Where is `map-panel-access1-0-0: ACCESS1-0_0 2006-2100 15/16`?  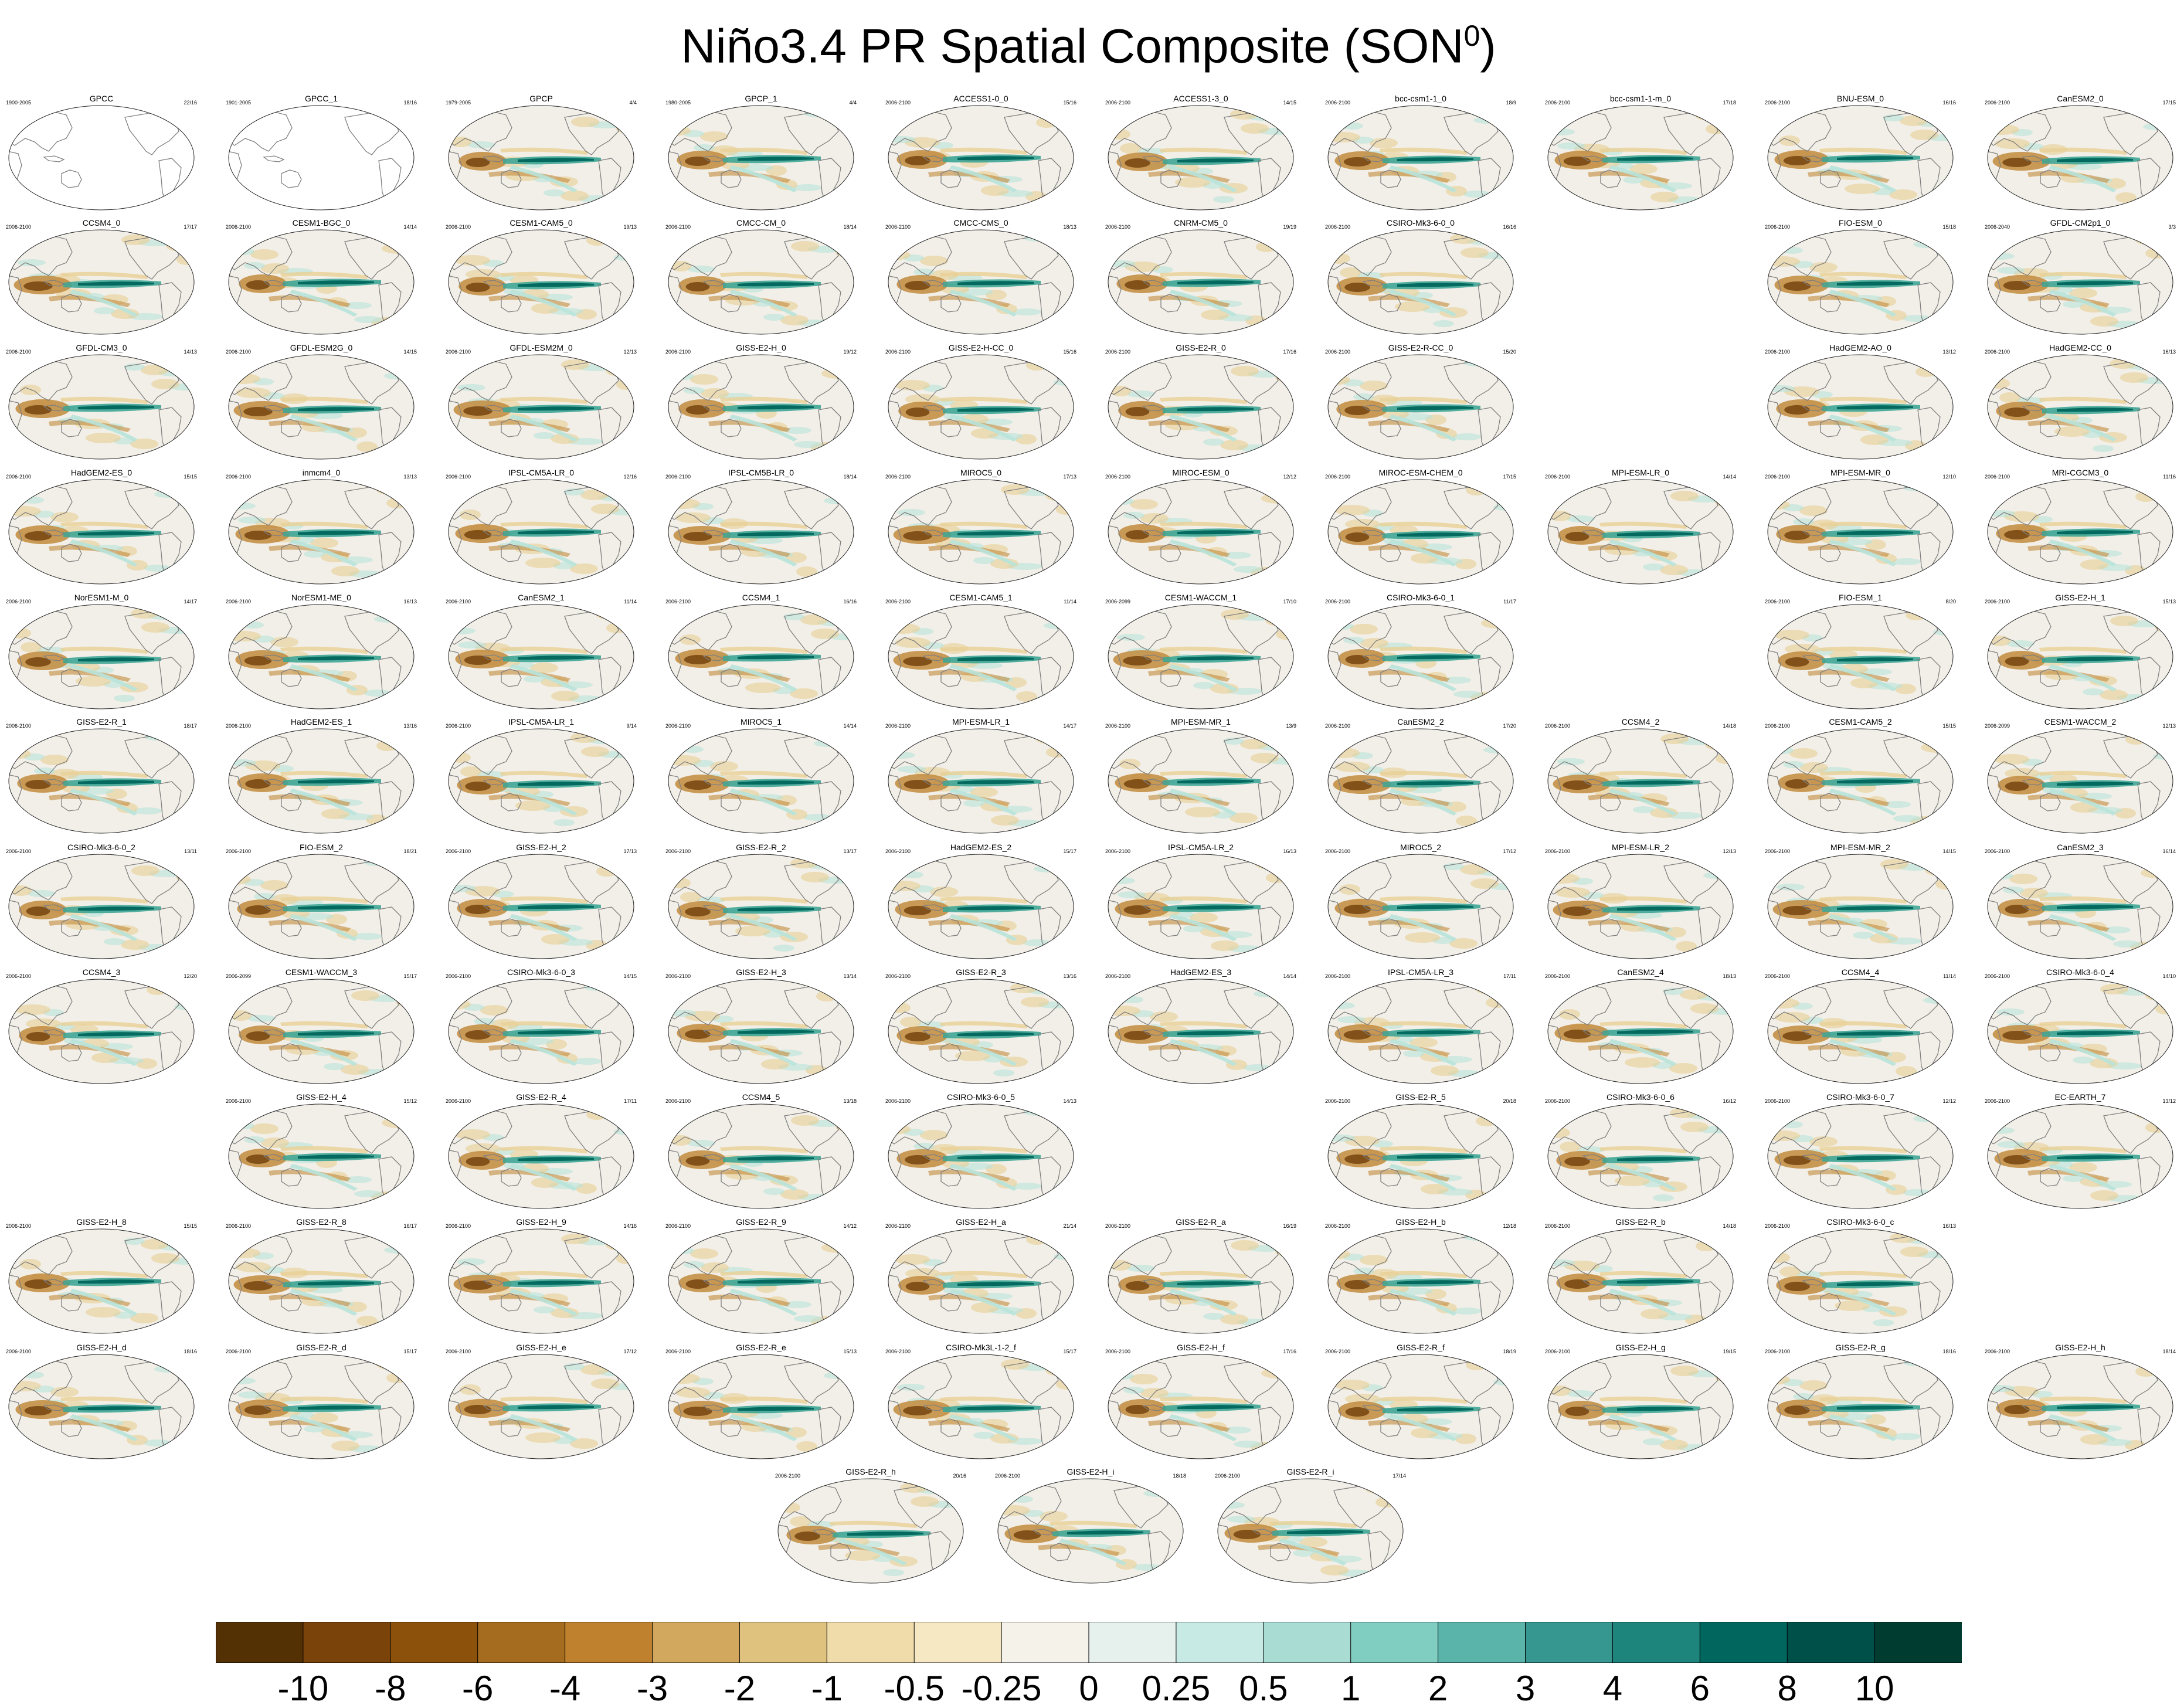
map-panel-access1-0-0: ACCESS1-0_0 2006-2100 15/16 is located at coordinates (981, 154).